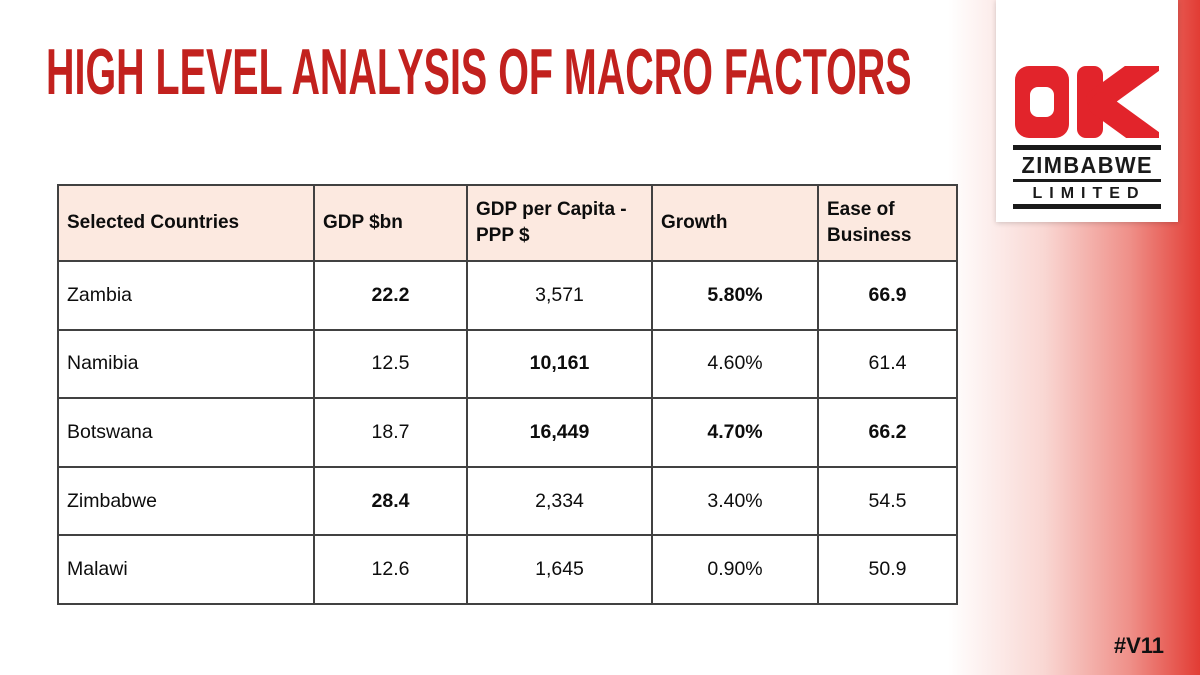 This screenshot has height=675, width=1200. What do you see at coordinates (887, 223) in the screenshot?
I see `column-header: Ease of Business` at bounding box center [887, 223].